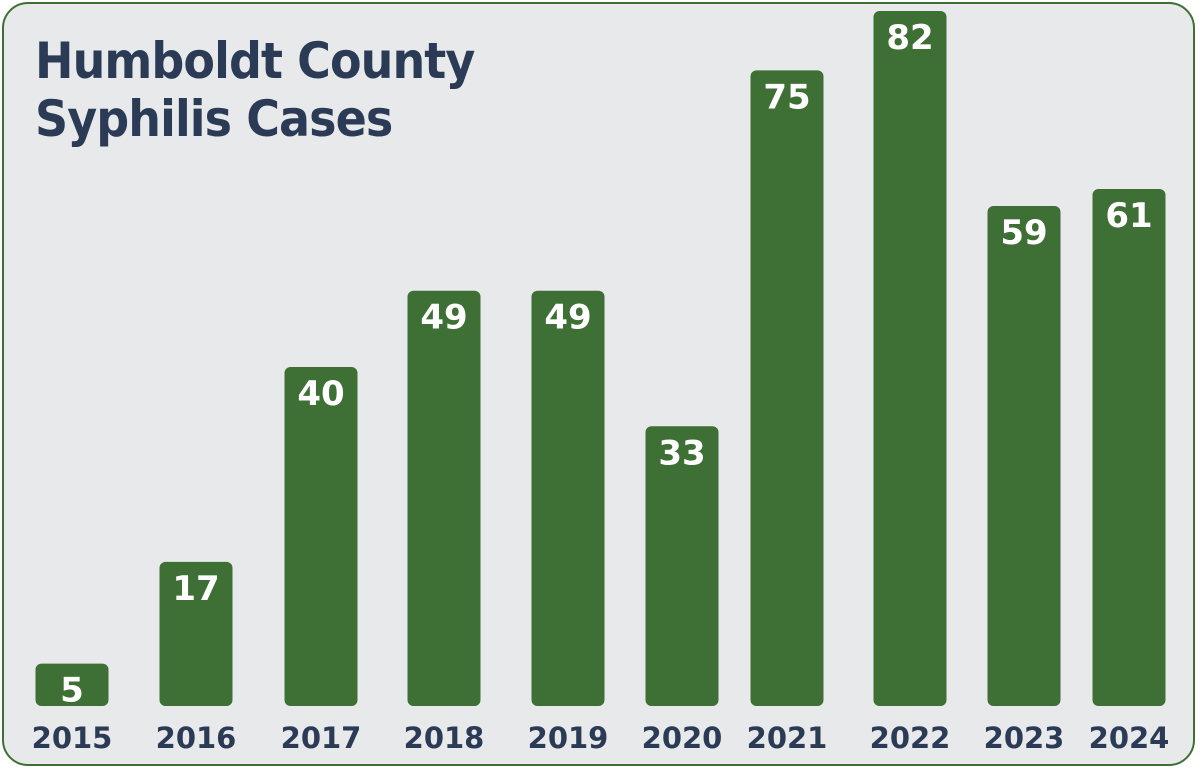 This screenshot has height=771, width=1200. What do you see at coordinates (909, 38) in the screenshot?
I see `value-label-2022: 82` at bounding box center [909, 38].